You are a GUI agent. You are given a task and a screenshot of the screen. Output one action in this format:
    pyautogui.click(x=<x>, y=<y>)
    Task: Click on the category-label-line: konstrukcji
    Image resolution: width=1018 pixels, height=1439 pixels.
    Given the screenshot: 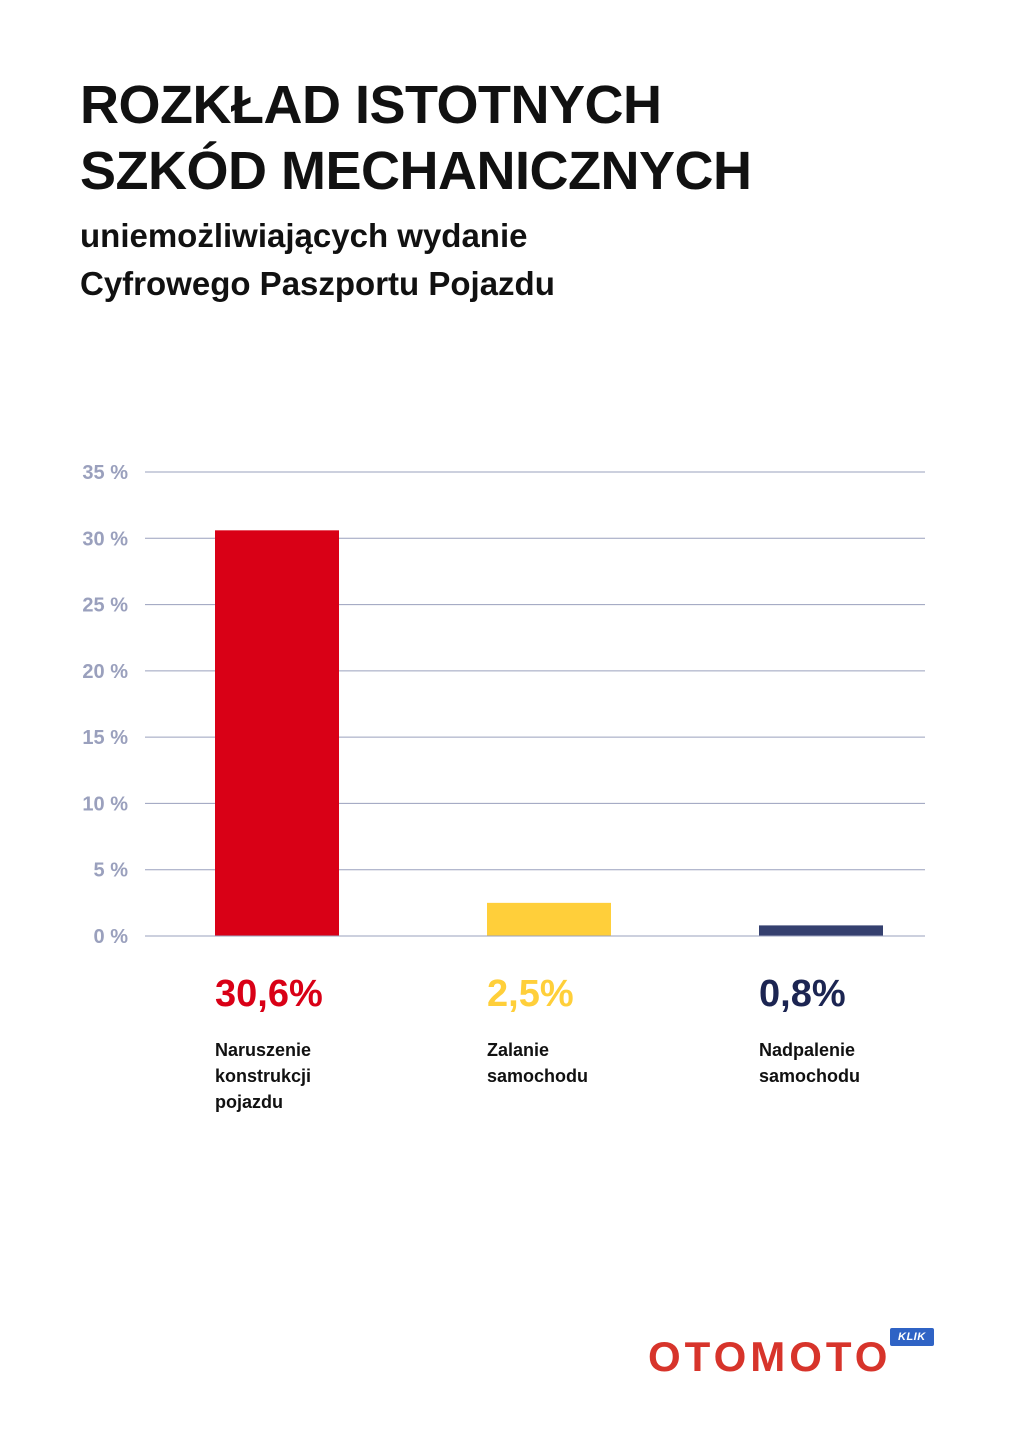 What is the action you would take?
    pyautogui.click(x=263, y=1076)
    